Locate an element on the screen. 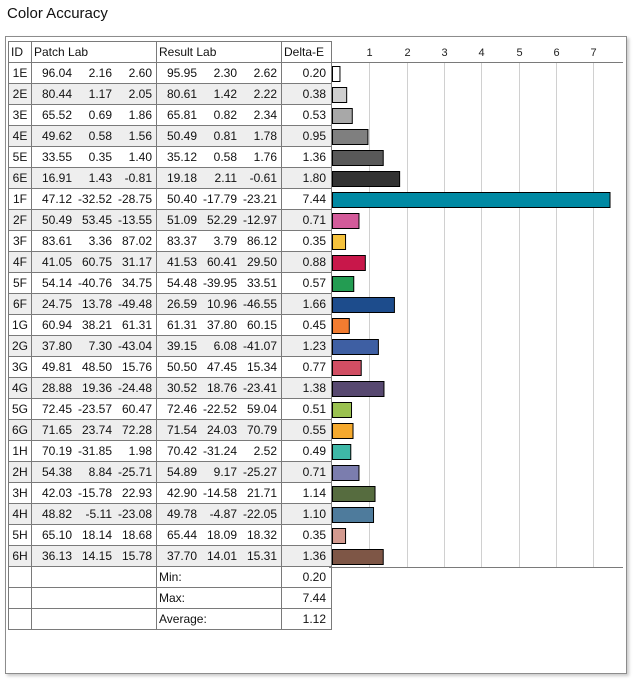 The height and width of the screenshot is (681, 633). table-row: 2F 50.49 53.45 -13.55 51.09 52.29 -12.97 0.71 is located at coordinates (170, 220).